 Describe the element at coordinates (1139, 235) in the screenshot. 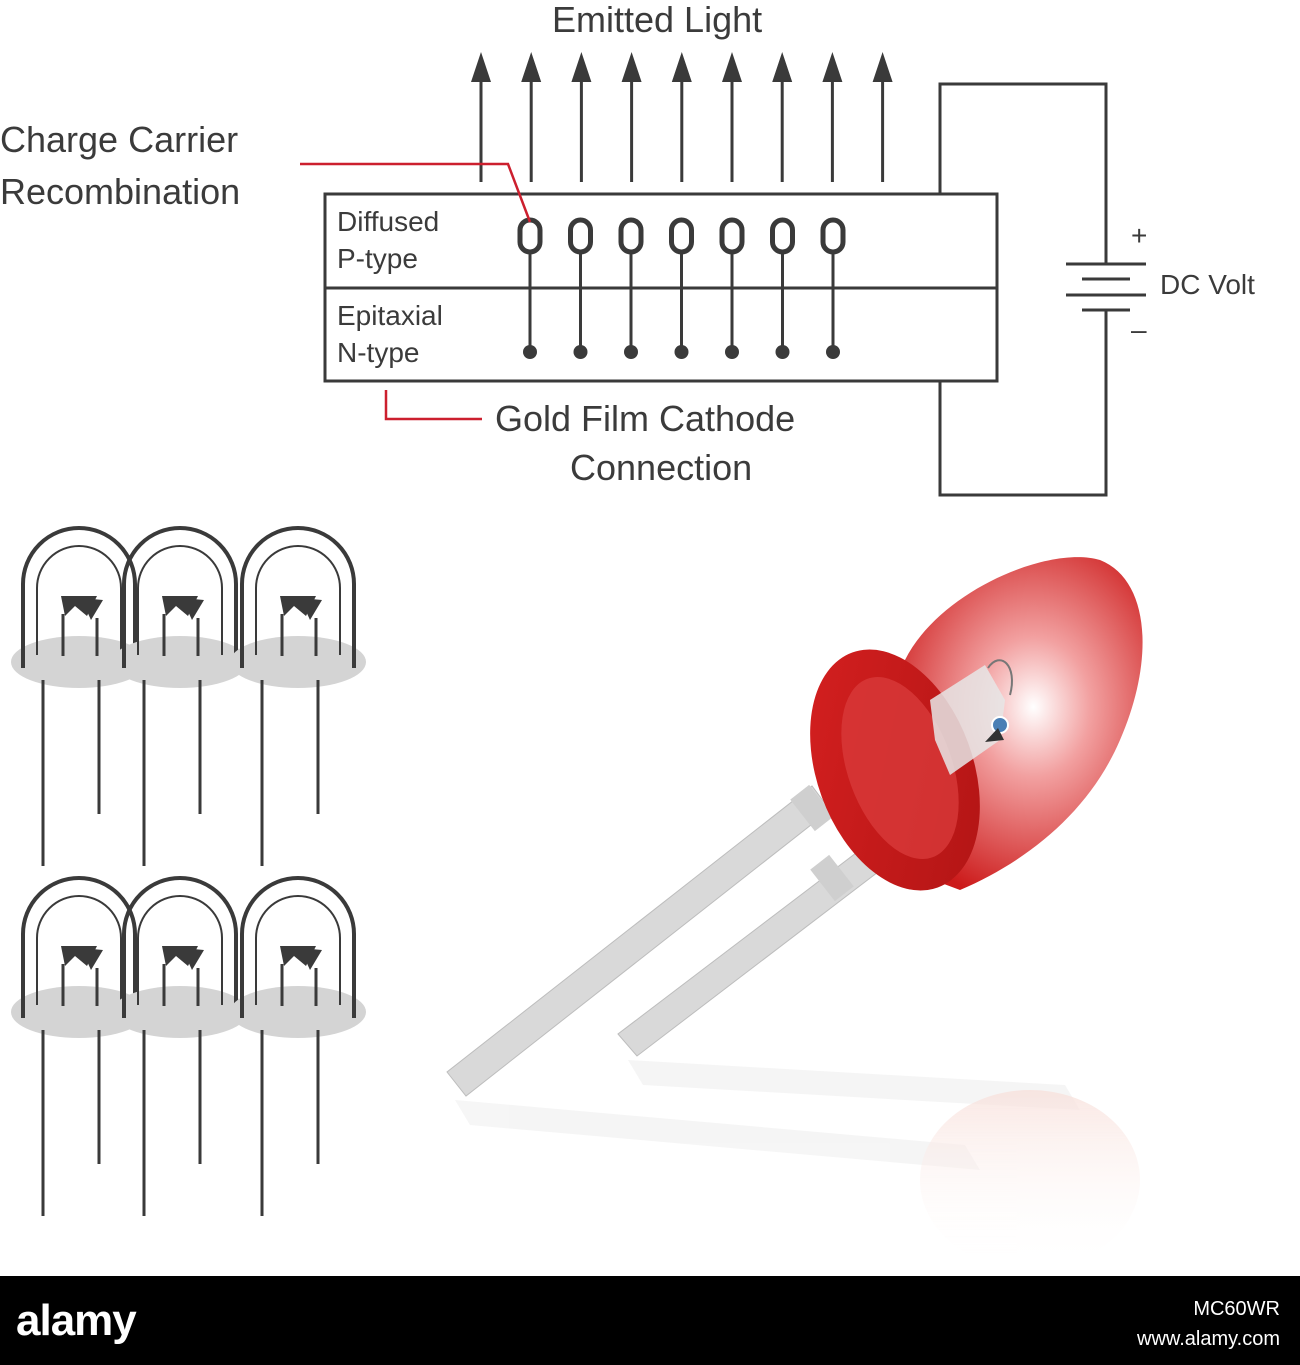

I see `battery-plus-sign: +` at that location.